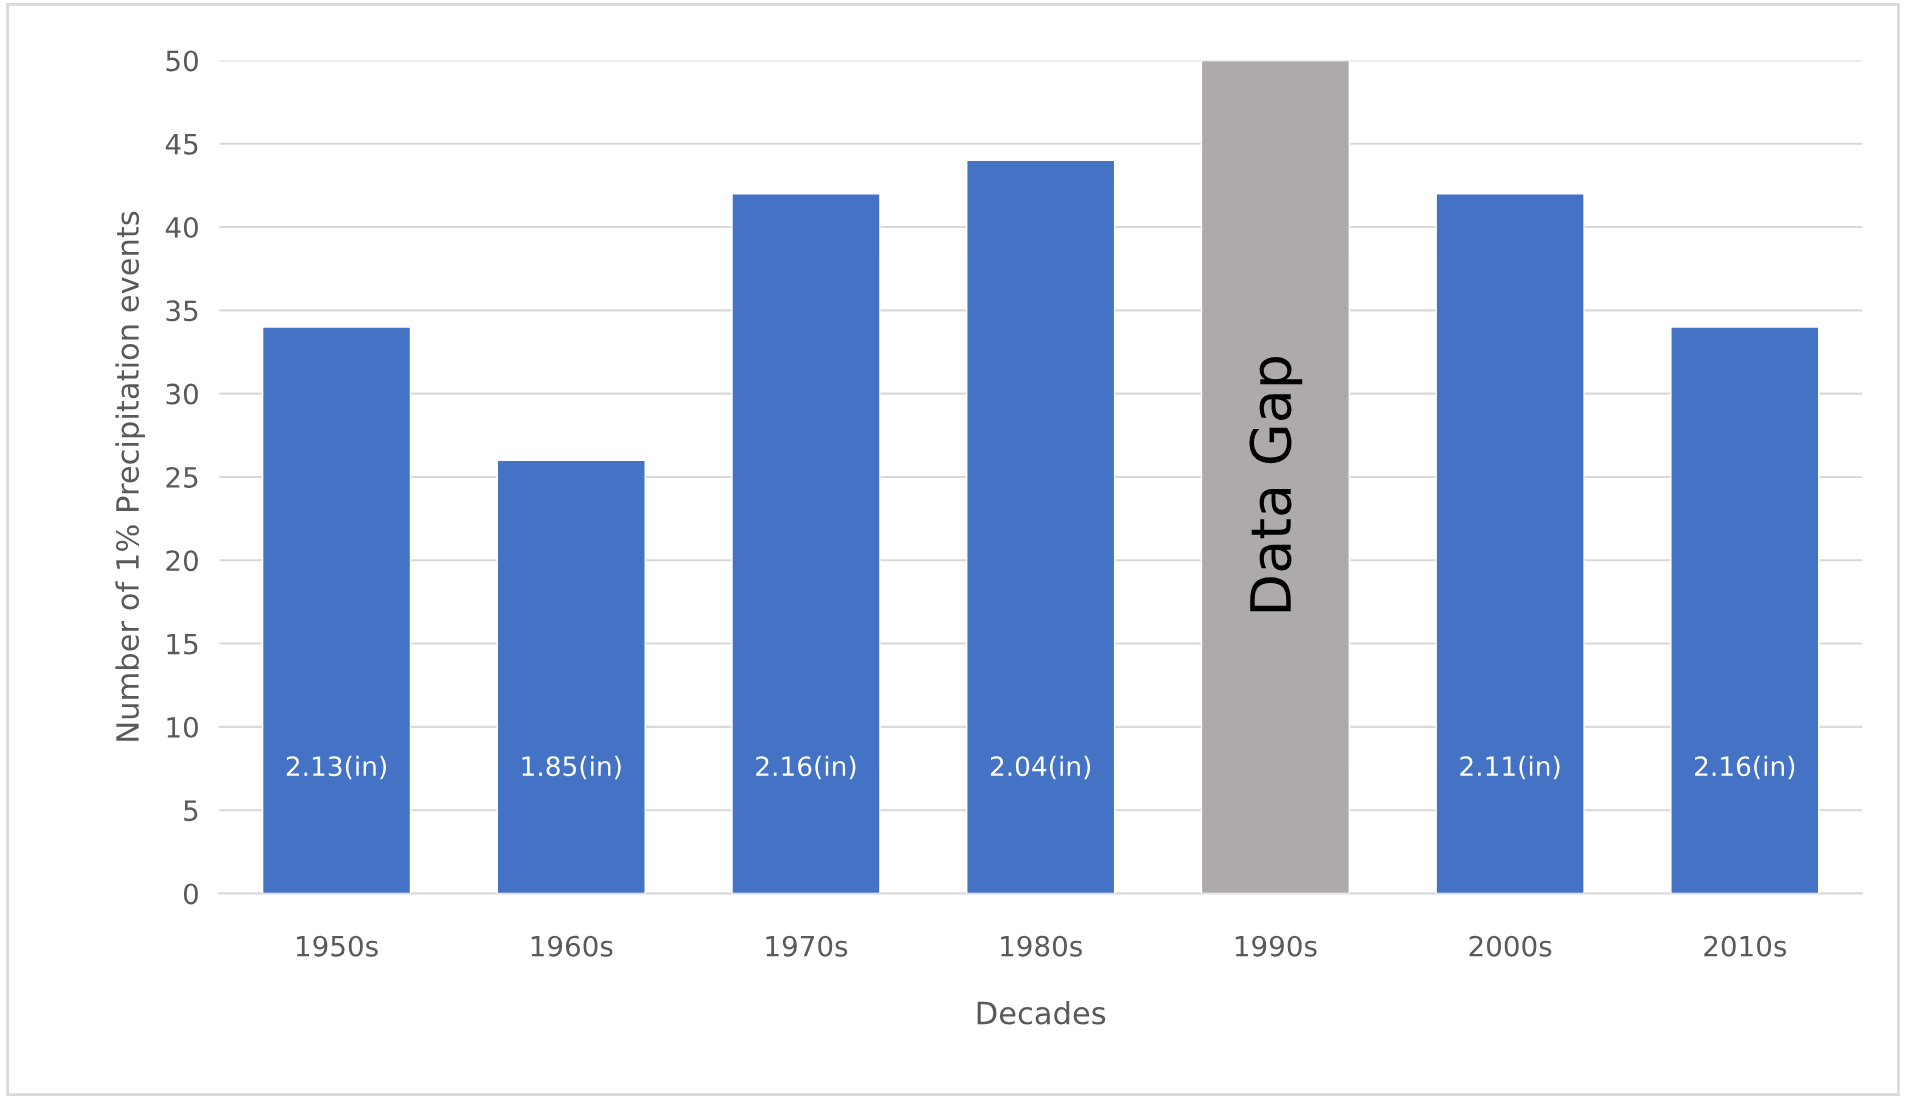  I want to click on annotation: Data Gap, so click(1276, 484).